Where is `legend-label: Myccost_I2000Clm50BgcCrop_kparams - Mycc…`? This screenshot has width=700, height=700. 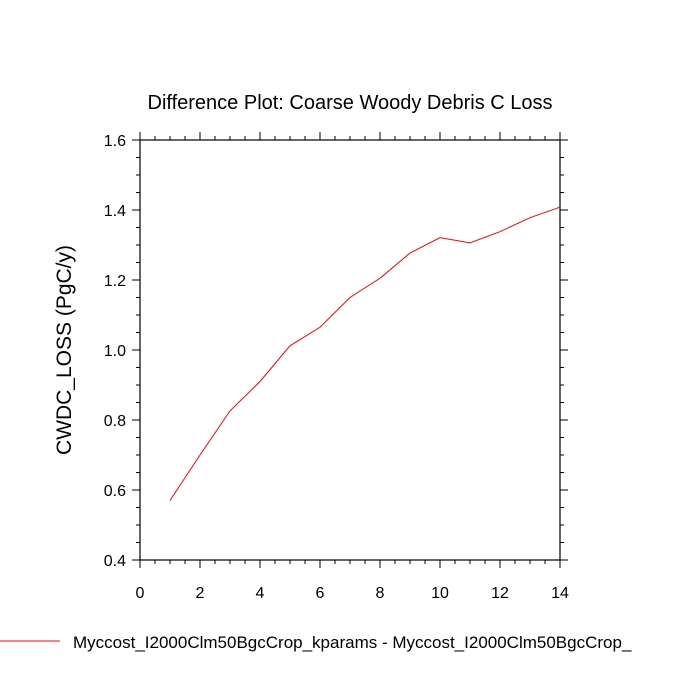
legend-label: Myccost_I2000Clm50BgcCrop_kparams - Mycc… is located at coordinates (352, 642).